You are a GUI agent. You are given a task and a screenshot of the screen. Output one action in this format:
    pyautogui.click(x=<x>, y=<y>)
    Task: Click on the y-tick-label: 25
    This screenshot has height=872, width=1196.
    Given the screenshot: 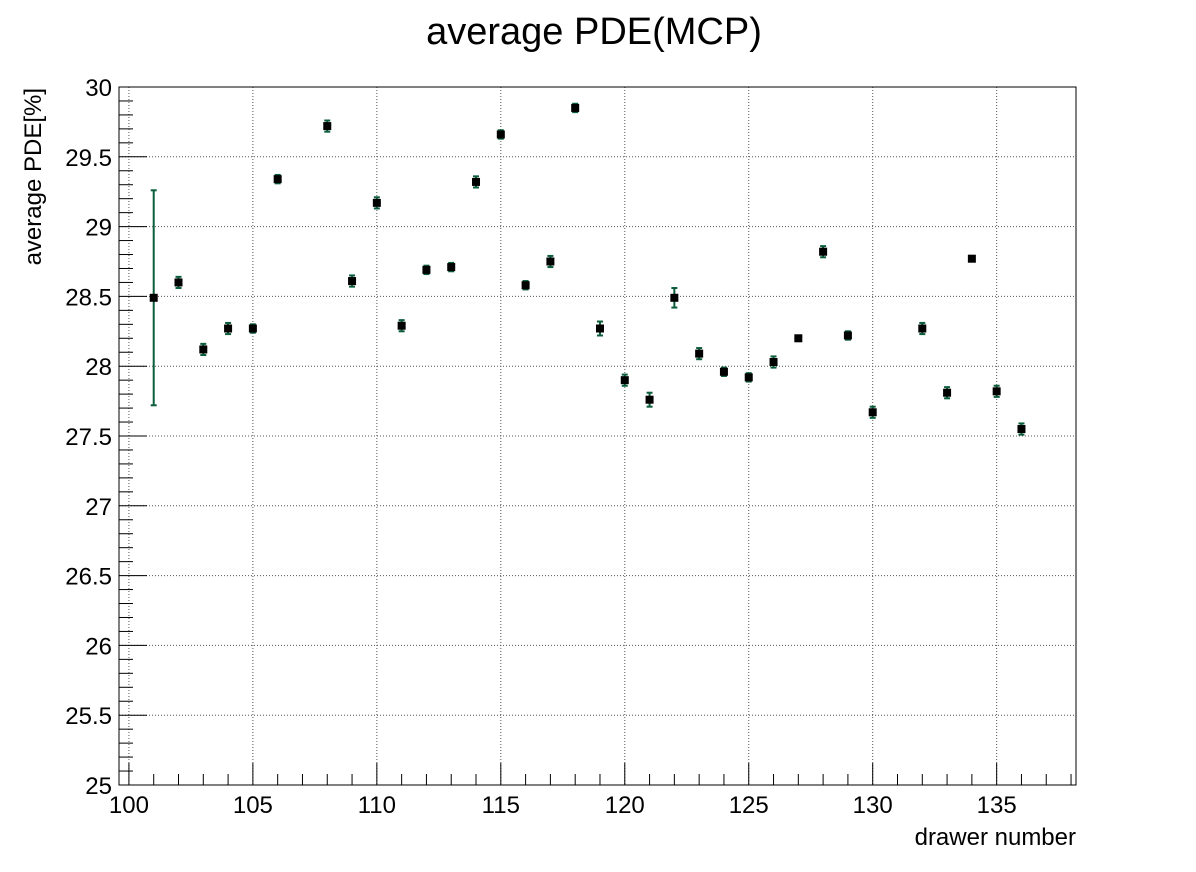 What is the action you would take?
    pyautogui.click(x=98, y=786)
    